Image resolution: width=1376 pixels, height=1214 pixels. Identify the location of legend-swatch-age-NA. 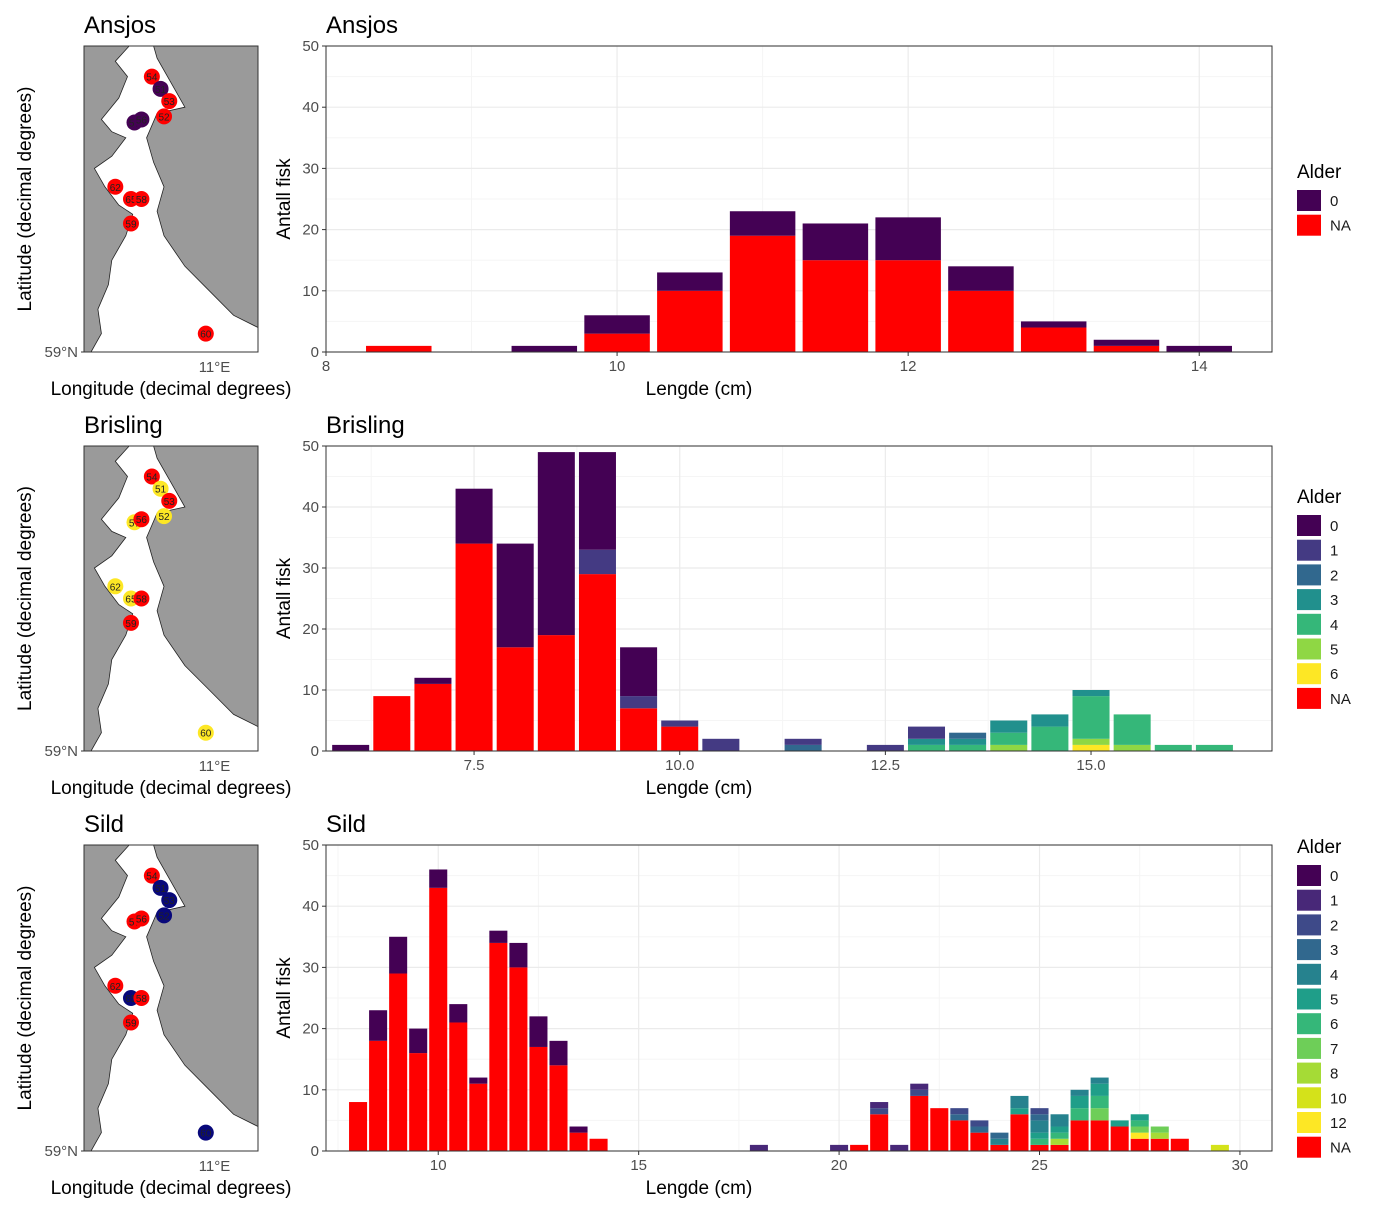
(1309, 225).